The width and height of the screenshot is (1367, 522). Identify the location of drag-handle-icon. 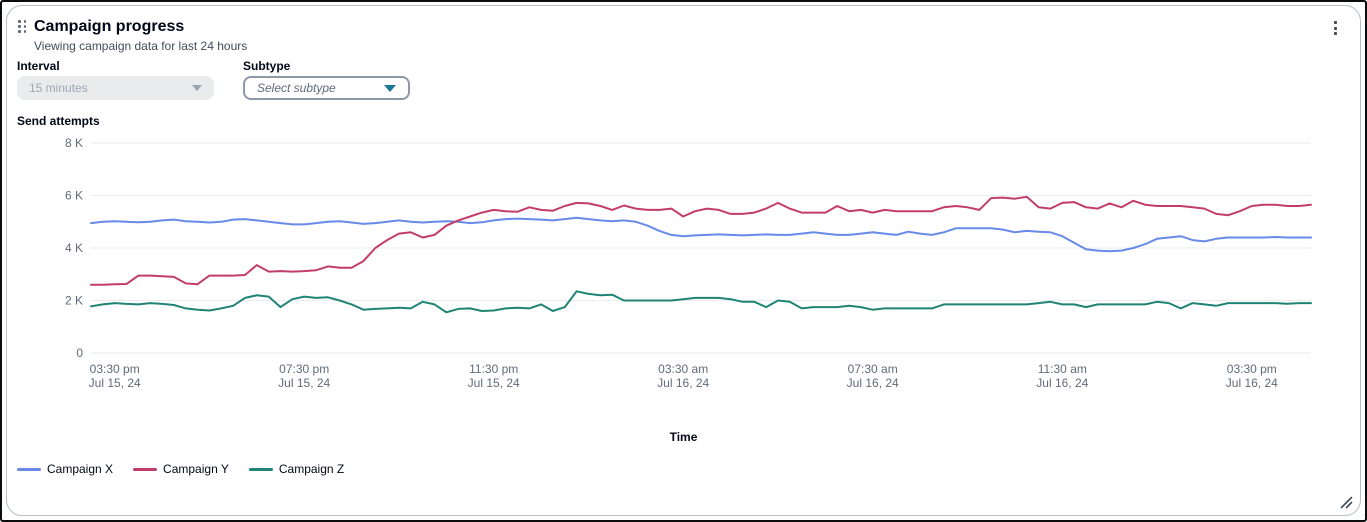
(22, 27).